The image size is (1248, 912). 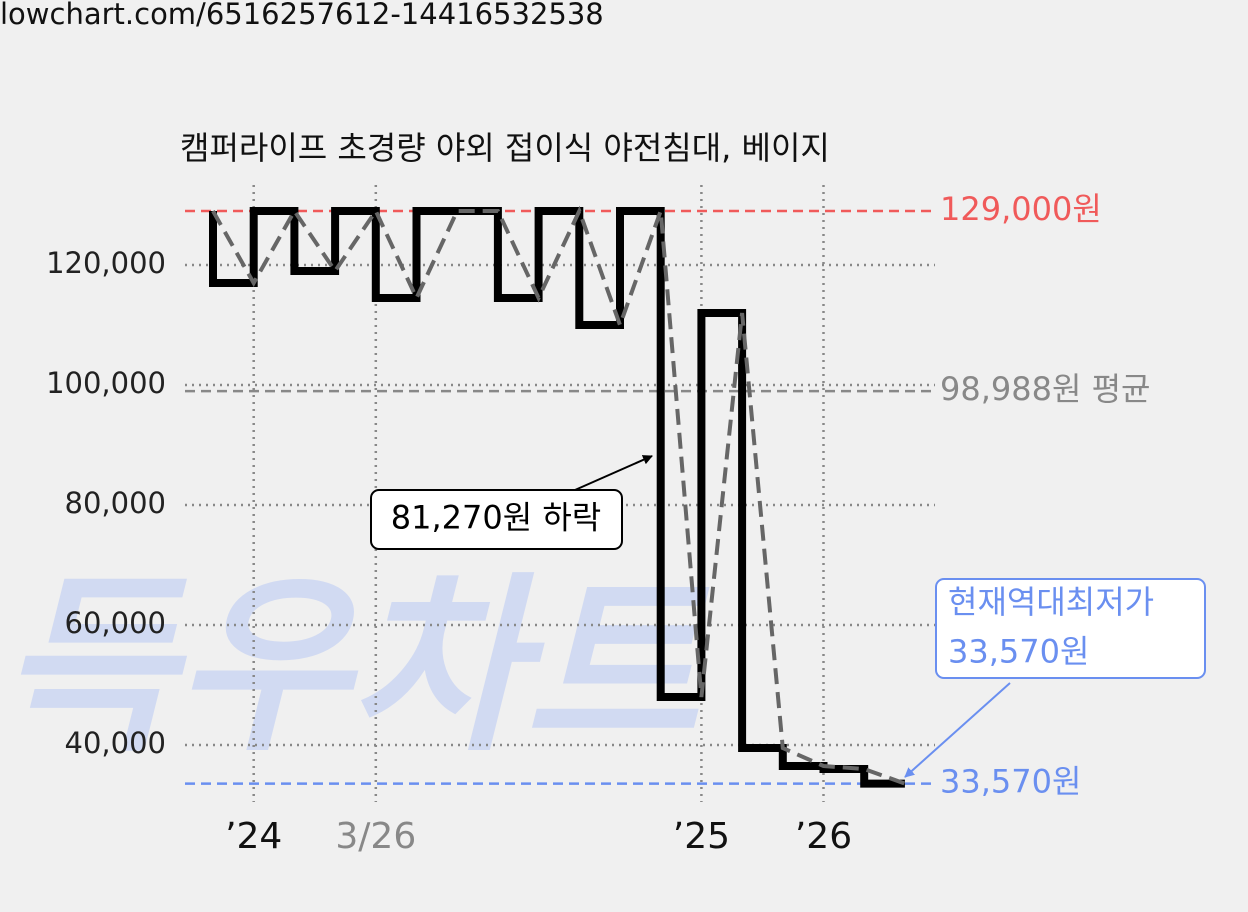 What do you see at coordinates (701, 836) in the screenshot?
I see `x-tick-label: ’25` at bounding box center [701, 836].